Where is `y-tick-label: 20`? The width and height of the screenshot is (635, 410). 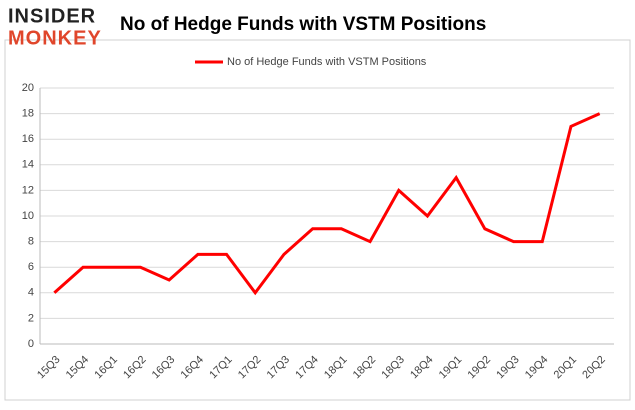
y-tick-label: 20 is located at coordinates (28, 88).